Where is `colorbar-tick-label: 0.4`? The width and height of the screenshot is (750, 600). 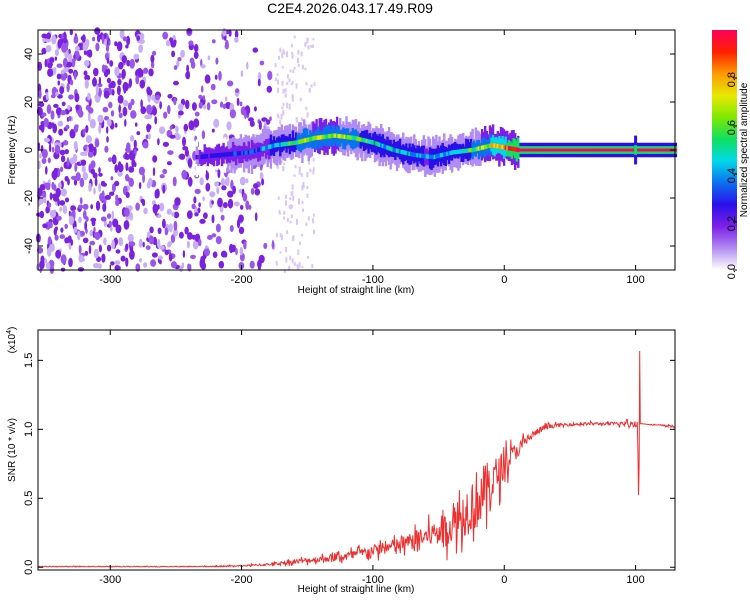 colorbar-tick-label: 0.4 is located at coordinates (732, 175).